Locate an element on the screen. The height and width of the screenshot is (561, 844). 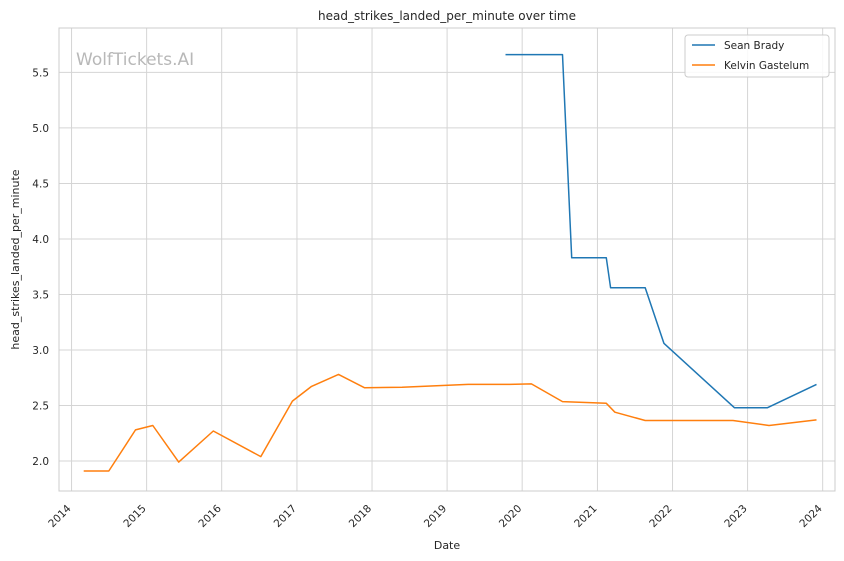
legend: Sean Brady Kelvin Gastelum is located at coordinates (757, 56).